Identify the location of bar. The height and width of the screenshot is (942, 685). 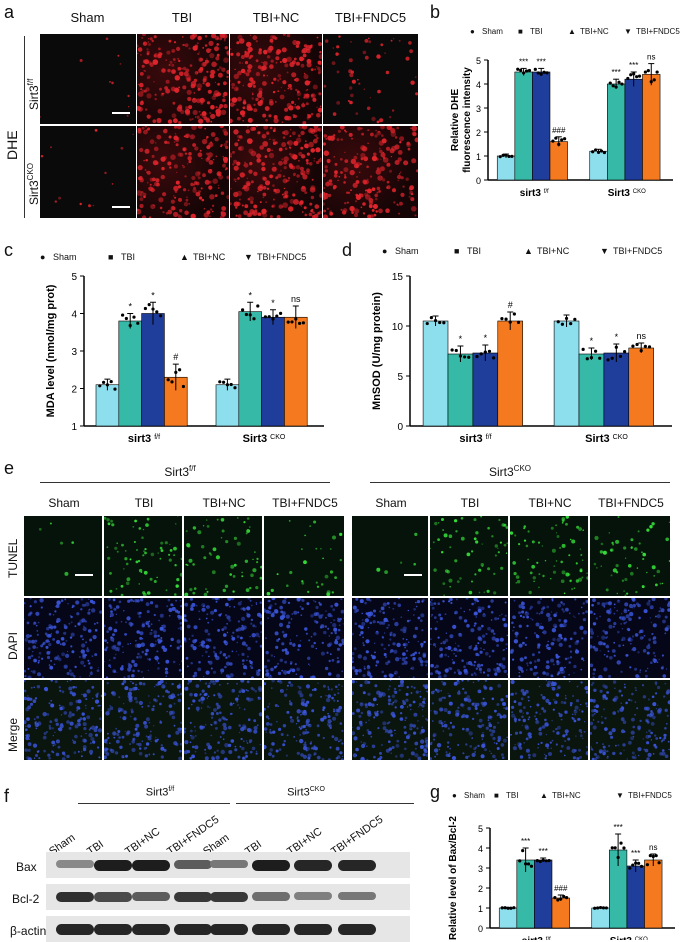
(616, 132).